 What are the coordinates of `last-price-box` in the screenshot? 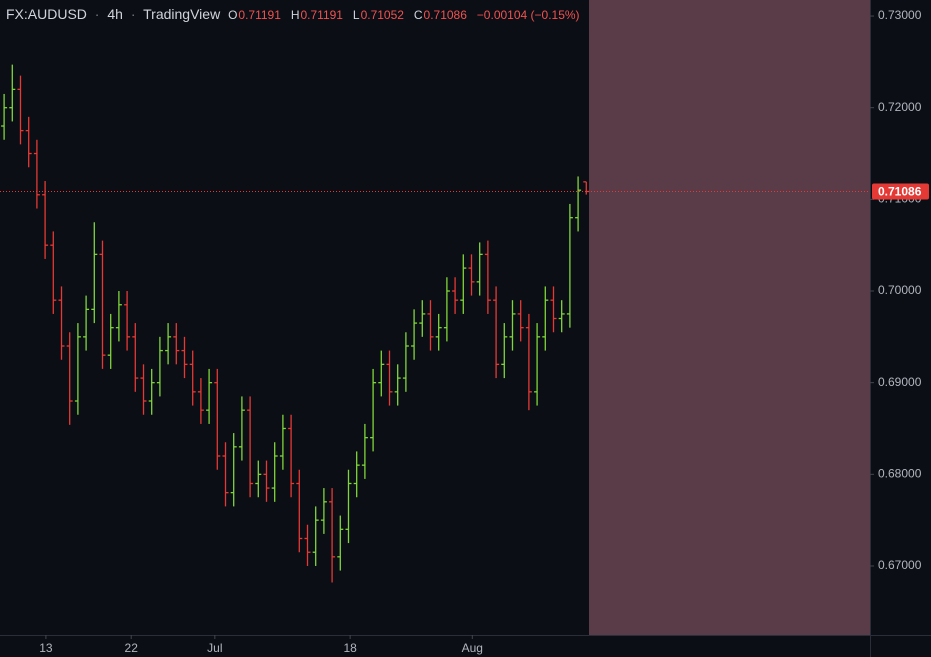 It's located at (900, 191).